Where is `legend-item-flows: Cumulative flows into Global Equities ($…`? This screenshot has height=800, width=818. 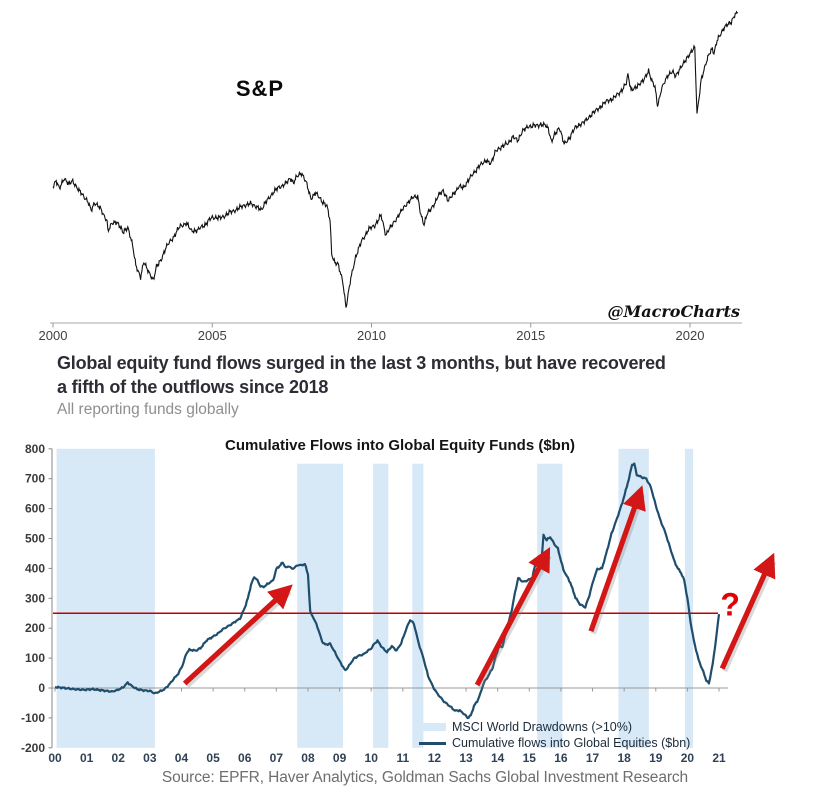
legend-item-flows: Cumulative flows into Global Equities ($… is located at coordinates (599, 743).